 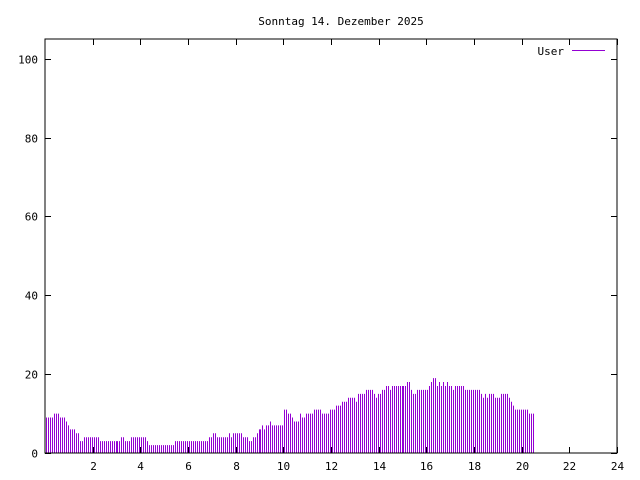 What do you see at coordinates (34, 454) in the screenshot?
I see `y-tick-label: 0` at bounding box center [34, 454].